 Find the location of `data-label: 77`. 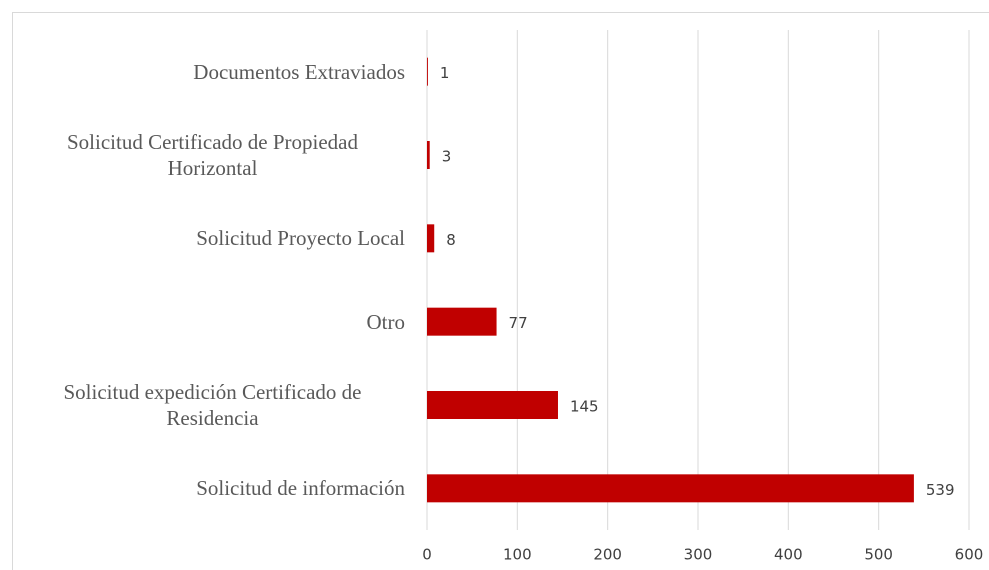

data-label: 77 is located at coordinates (518, 323).